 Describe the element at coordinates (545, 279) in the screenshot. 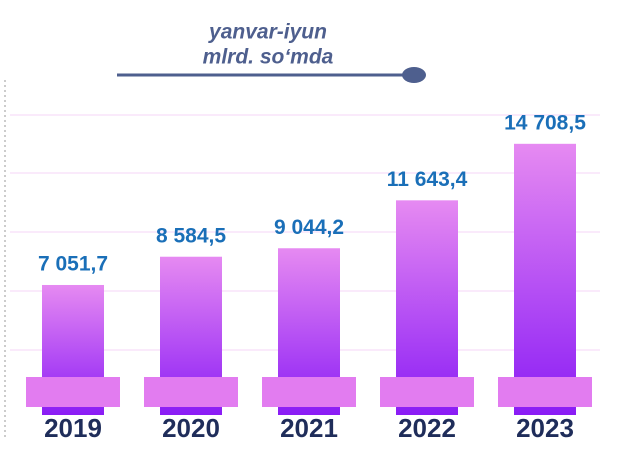

I see `bar` at that location.